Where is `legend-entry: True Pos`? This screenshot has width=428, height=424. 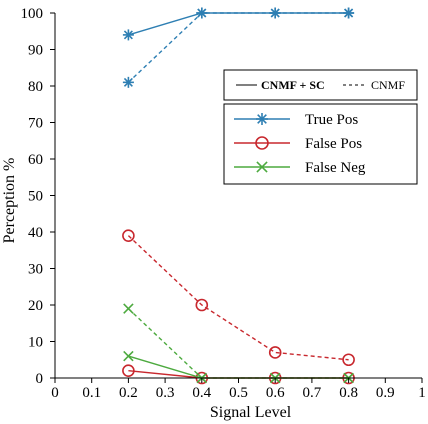 legend-entry: True Pos is located at coordinates (296, 120).